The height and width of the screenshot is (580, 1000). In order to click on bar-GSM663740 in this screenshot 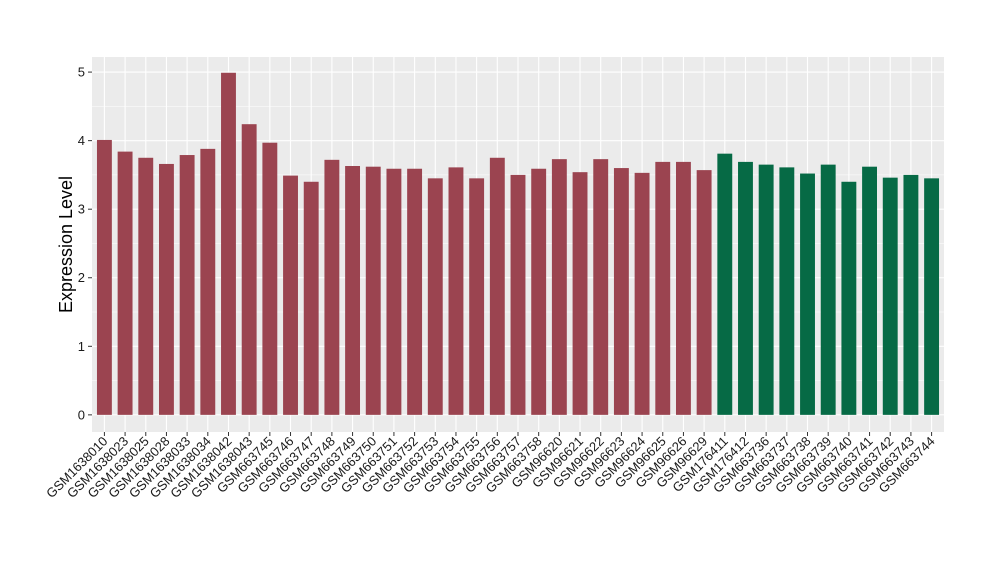, I will do `click(849, 298)`.